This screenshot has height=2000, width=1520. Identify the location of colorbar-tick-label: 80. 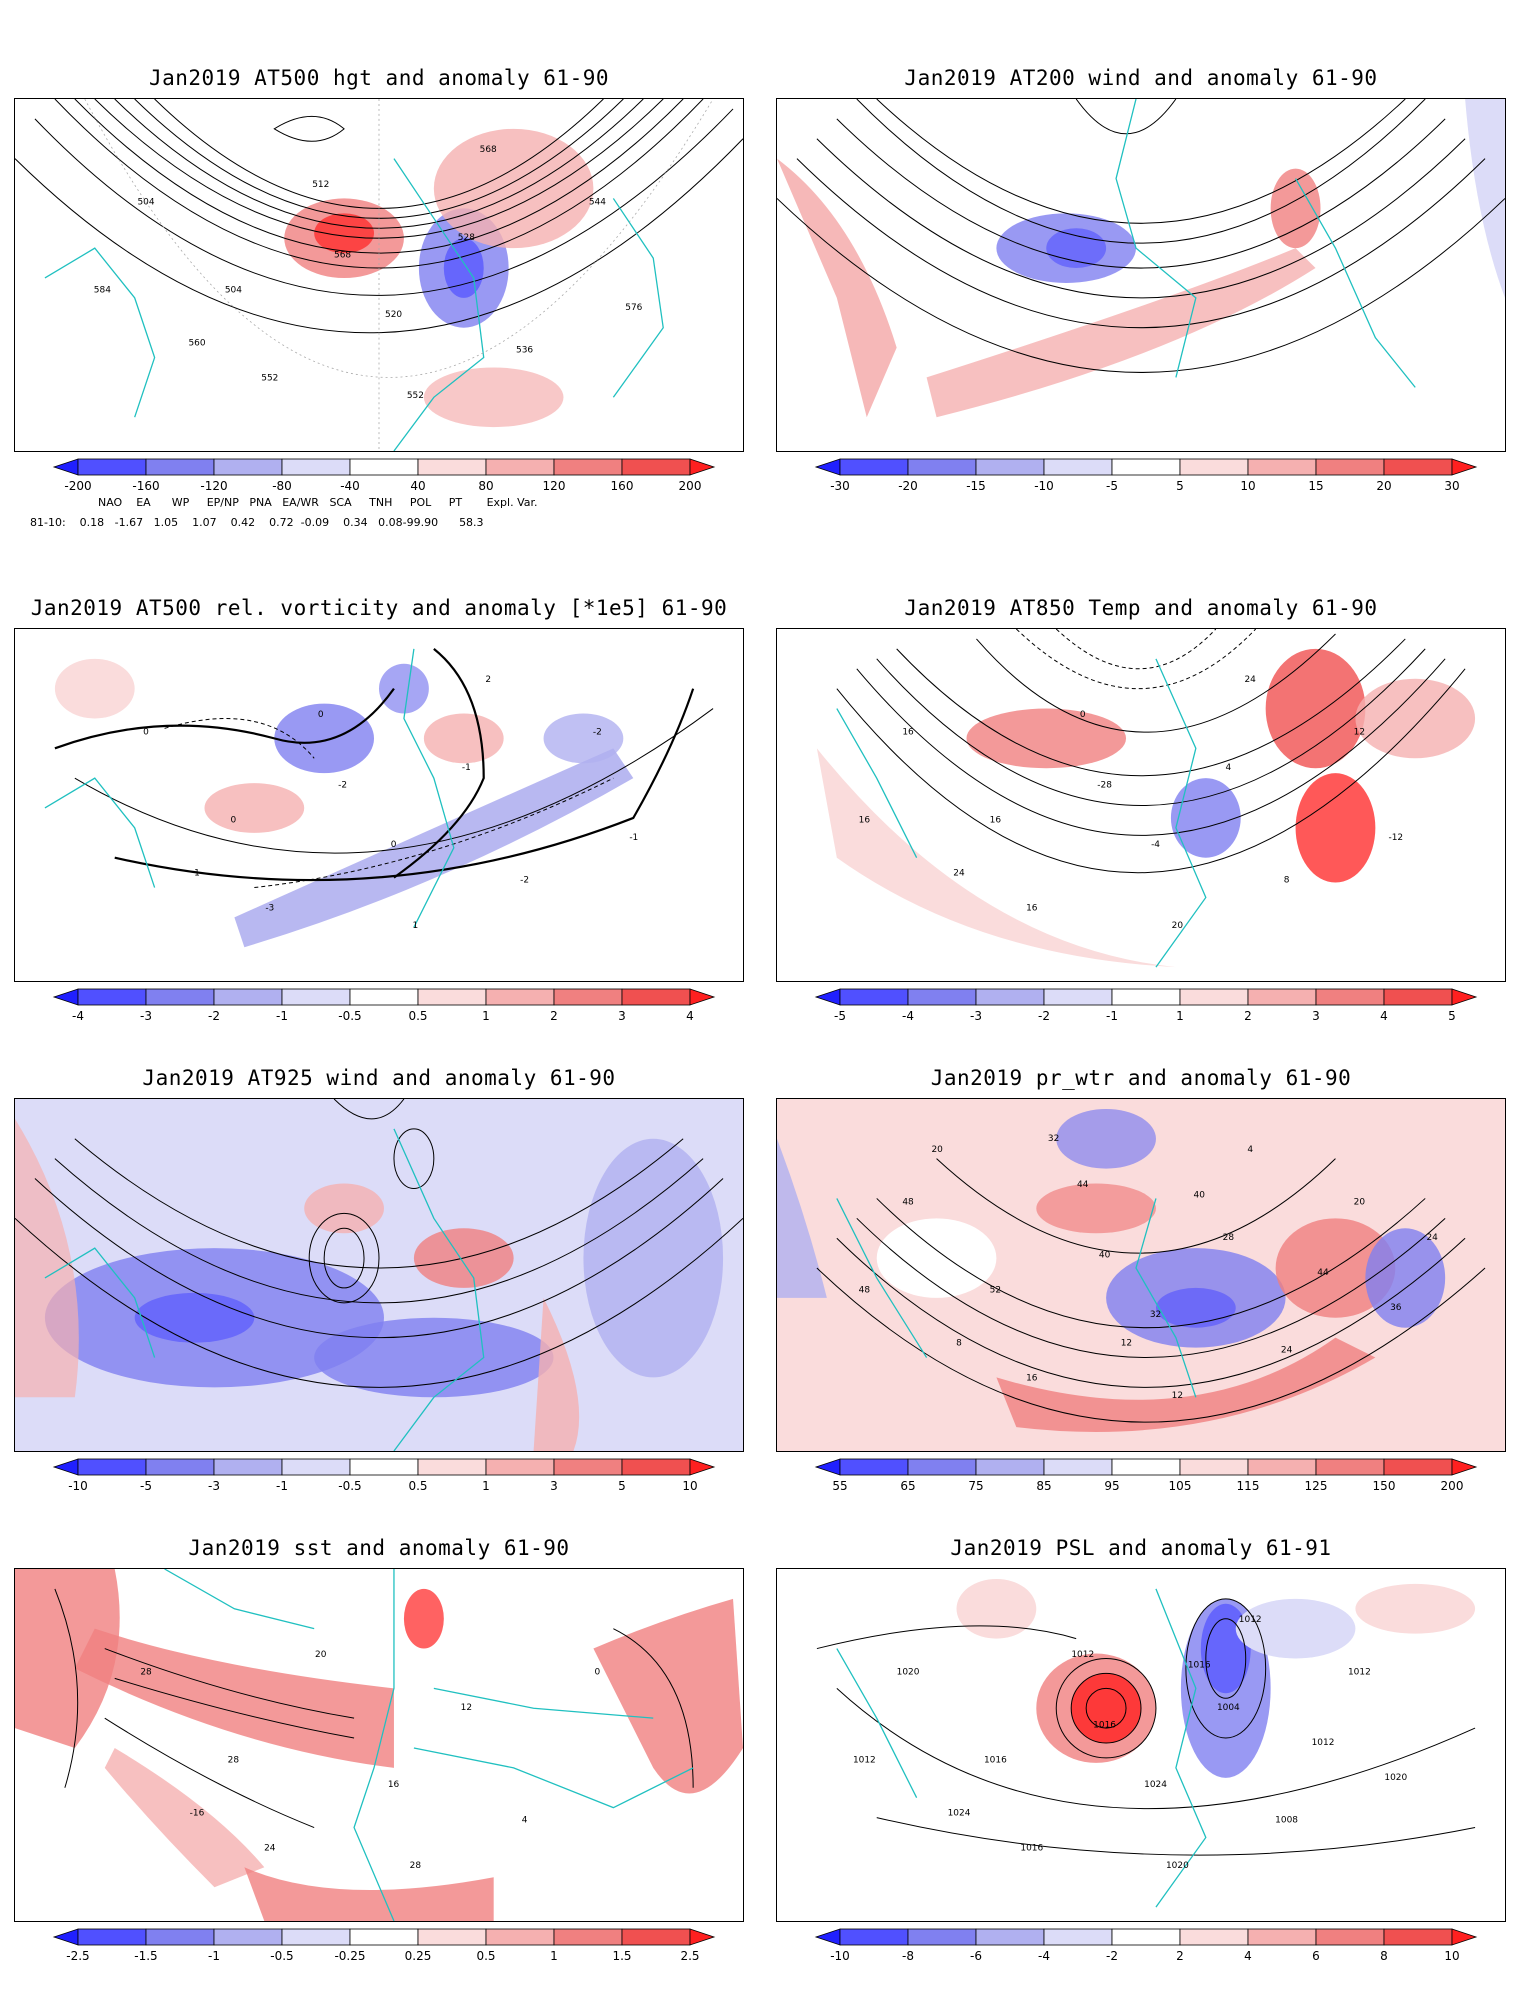
(485, 486).